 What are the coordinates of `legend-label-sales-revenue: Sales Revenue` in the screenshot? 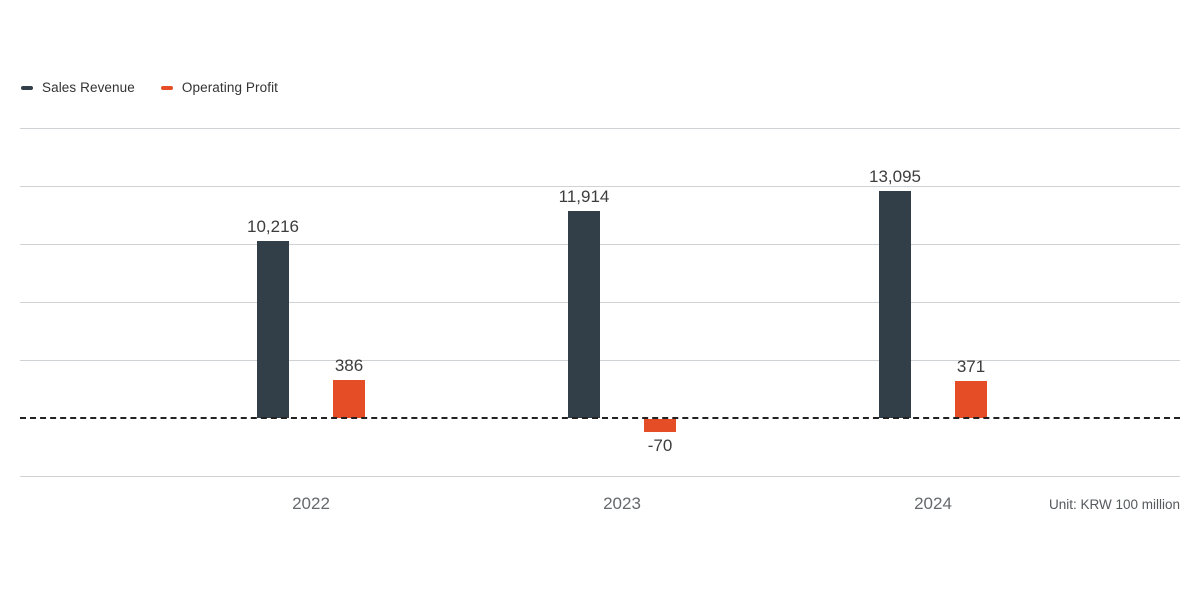 It's located at (88, 87).